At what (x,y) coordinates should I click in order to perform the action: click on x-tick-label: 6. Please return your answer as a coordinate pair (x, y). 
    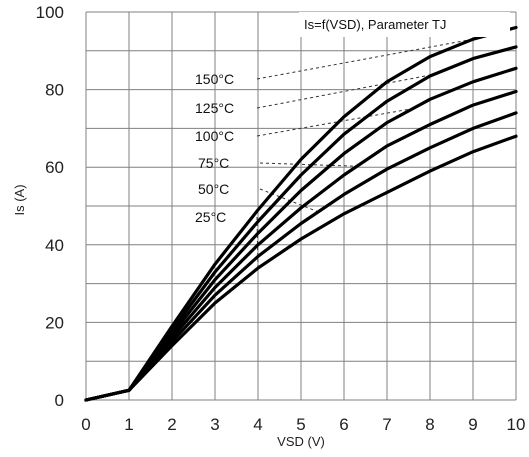
    Looking at the image, I should click on (343, 424).